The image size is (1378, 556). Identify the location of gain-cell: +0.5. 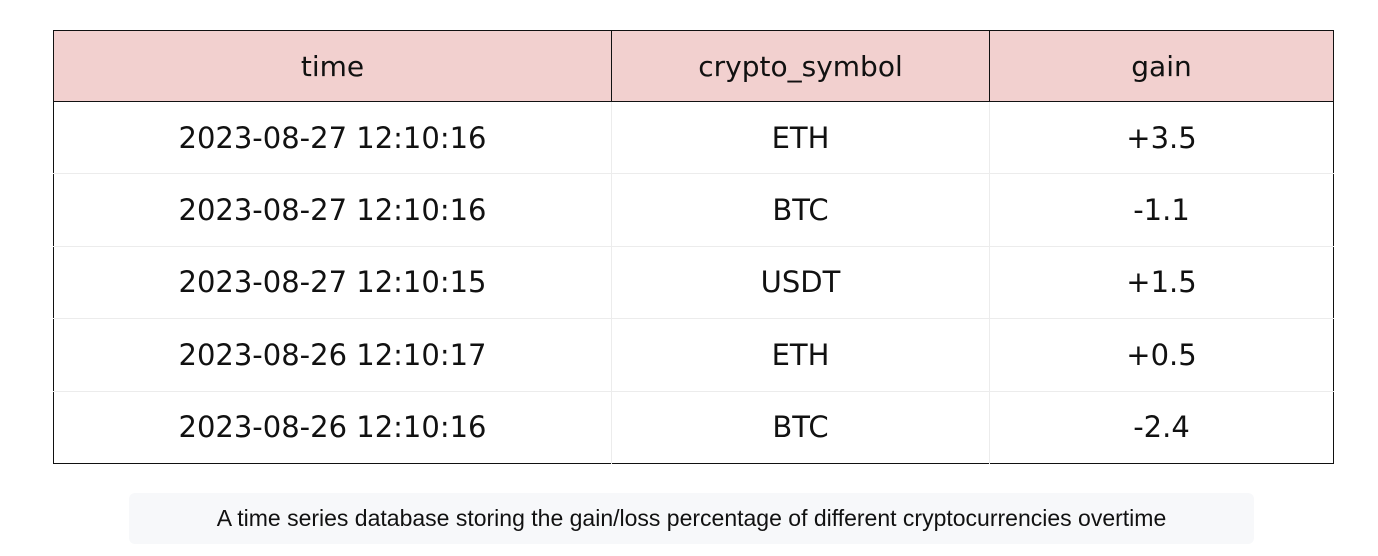
(1161, 355).